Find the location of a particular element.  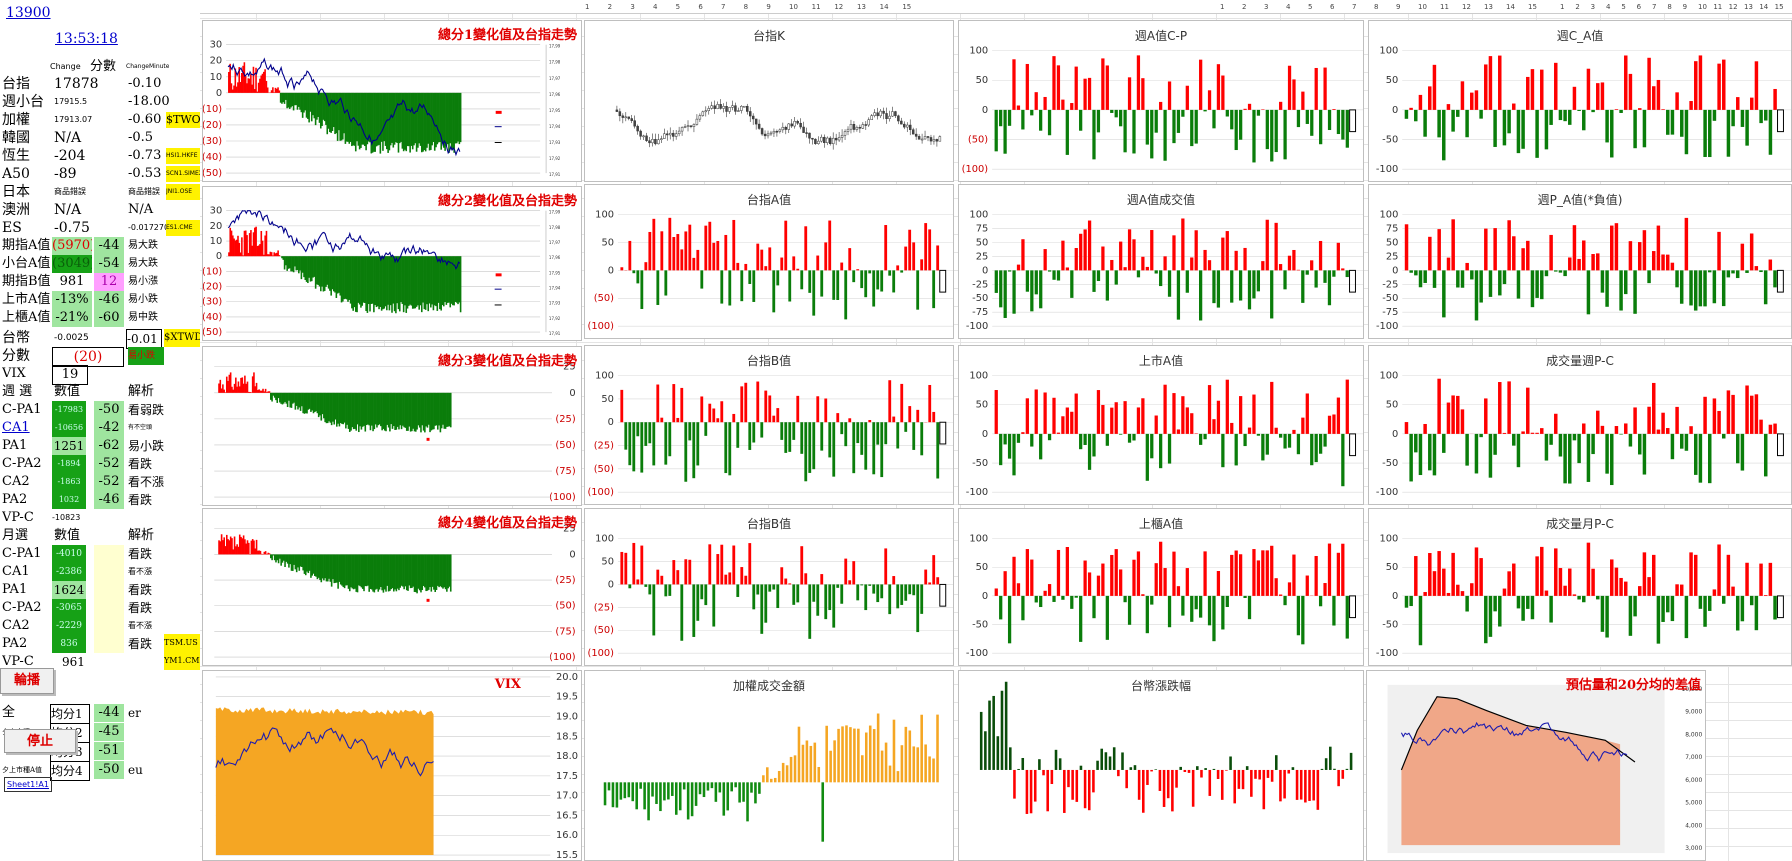

row-change: -0.5 is located at coordinates (141, 137).